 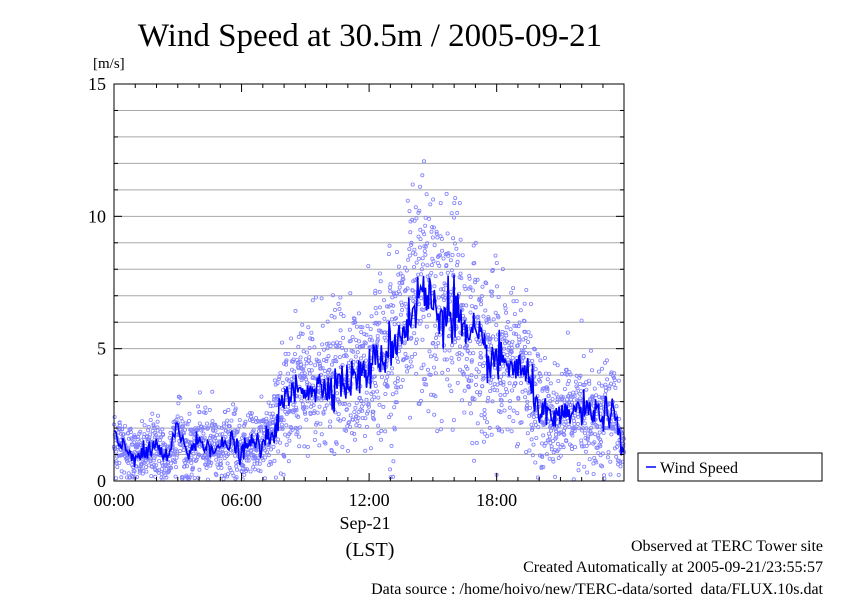 I want to click on x-tick-label: 06:00, so click(x=241, y=500).